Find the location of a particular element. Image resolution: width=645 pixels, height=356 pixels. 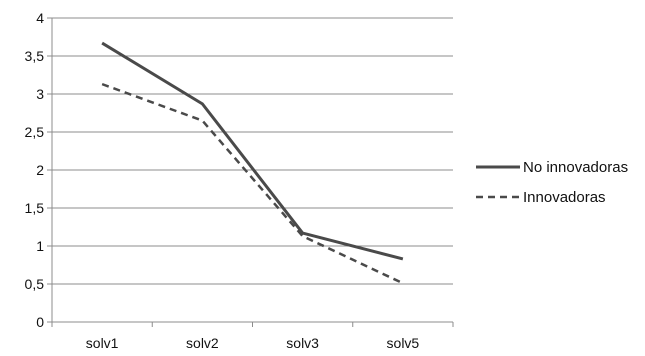

x-tick-label-solv2: solv2 is located at coordinates (202, 343).